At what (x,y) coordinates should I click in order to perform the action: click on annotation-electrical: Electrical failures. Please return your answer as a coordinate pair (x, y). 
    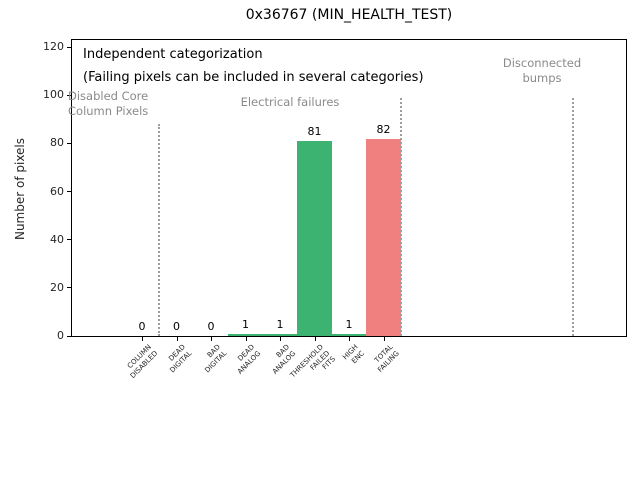
    Looking at the image, I should click on (290, 102).